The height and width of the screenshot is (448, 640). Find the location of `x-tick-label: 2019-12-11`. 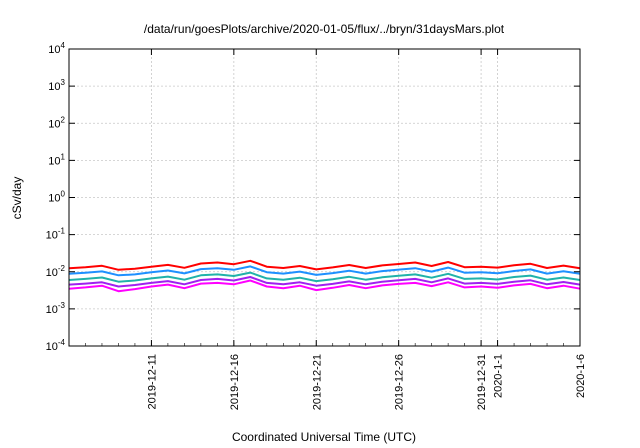

x-tick-label: 2019-12-11 is located at coordinates (152, 381).